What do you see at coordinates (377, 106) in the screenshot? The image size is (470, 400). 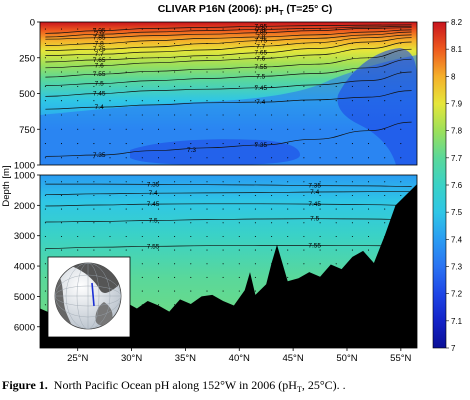 I see `upper-low-ph-core` at bounding box center [377, 106].